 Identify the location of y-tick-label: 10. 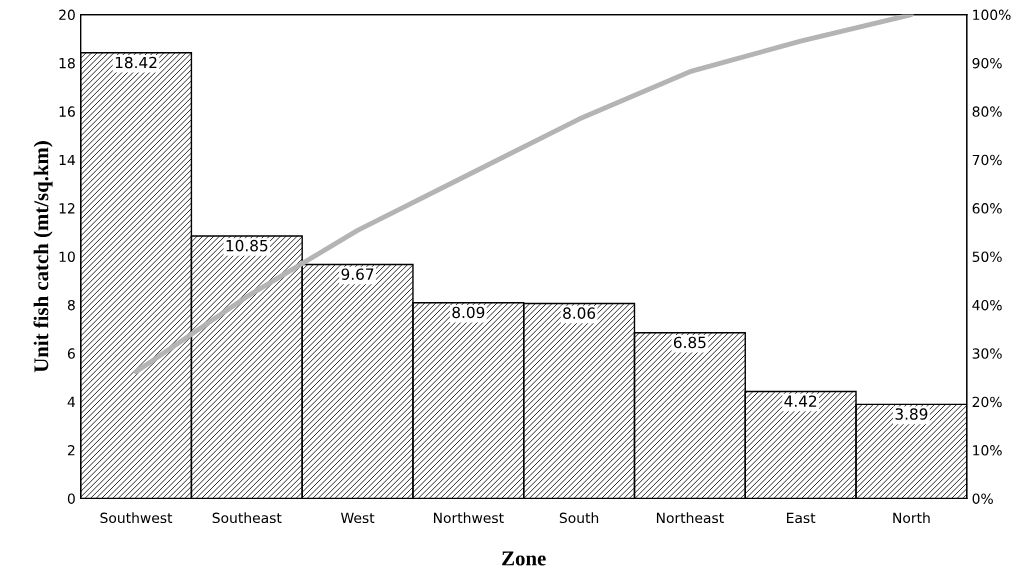
(67, 256).